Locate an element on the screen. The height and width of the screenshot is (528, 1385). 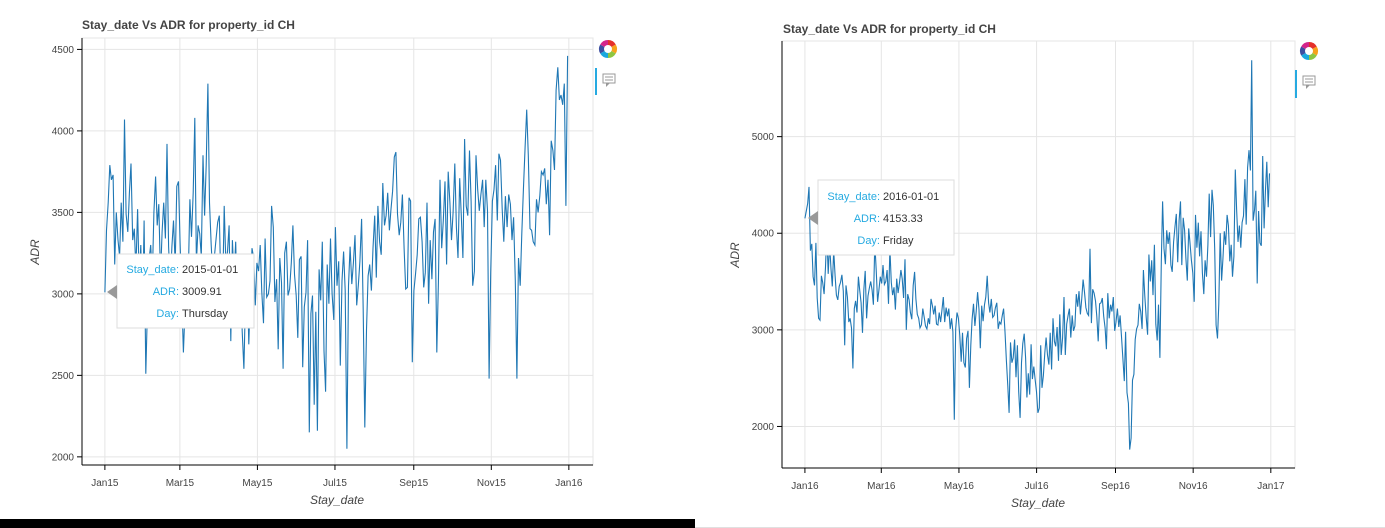
y-tick-label: 2500 is located at coordinates (63, 376).